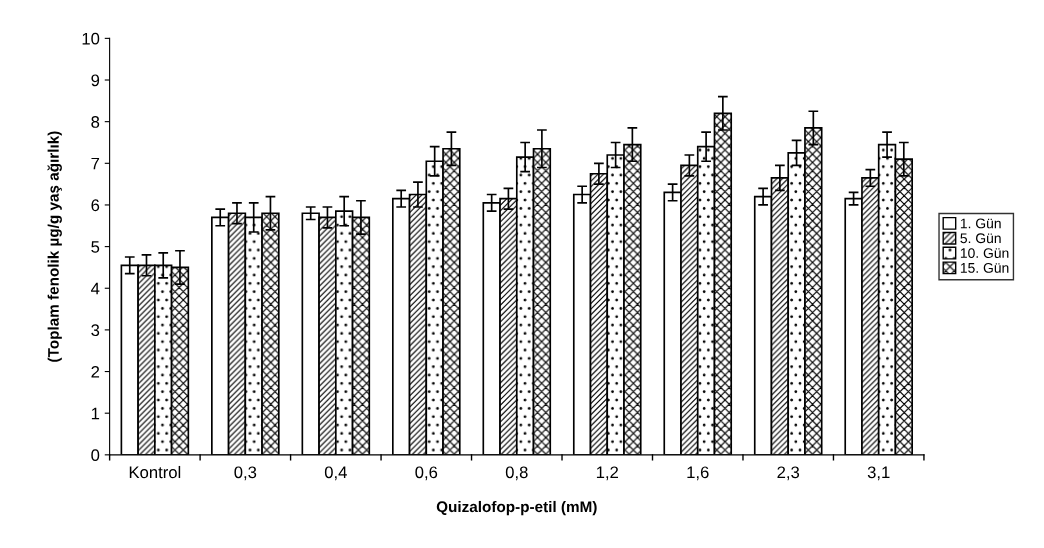 This screenshot has width=1044, height=548. Describe the element at coordinates (980, 223) in the screenshot. I see `legend-label: 1. Gün` at that location.